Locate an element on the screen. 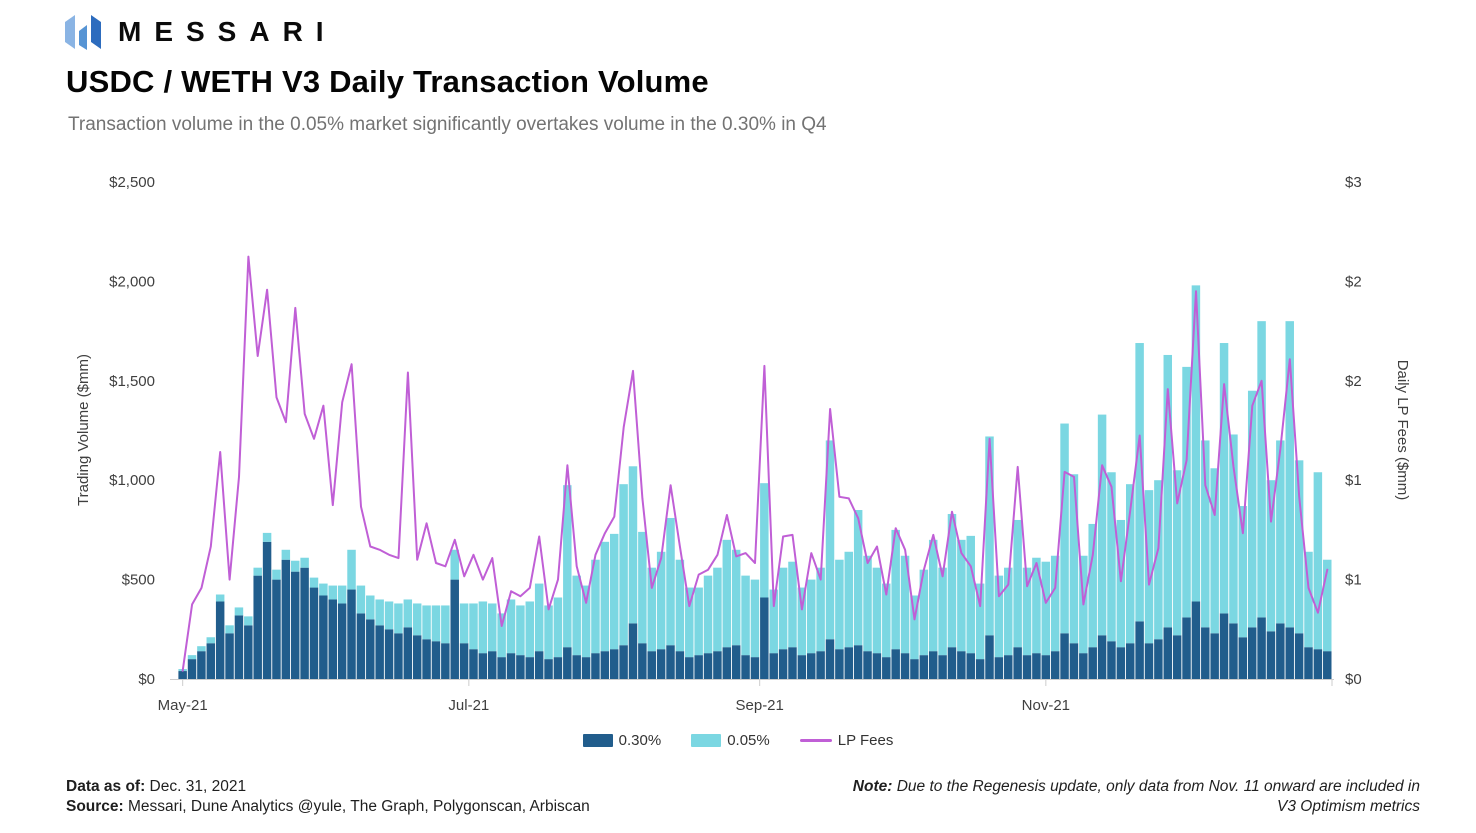  page-title: USDC / WETH V3 Daily Transaction Volume is located at coordinates (387, 81).